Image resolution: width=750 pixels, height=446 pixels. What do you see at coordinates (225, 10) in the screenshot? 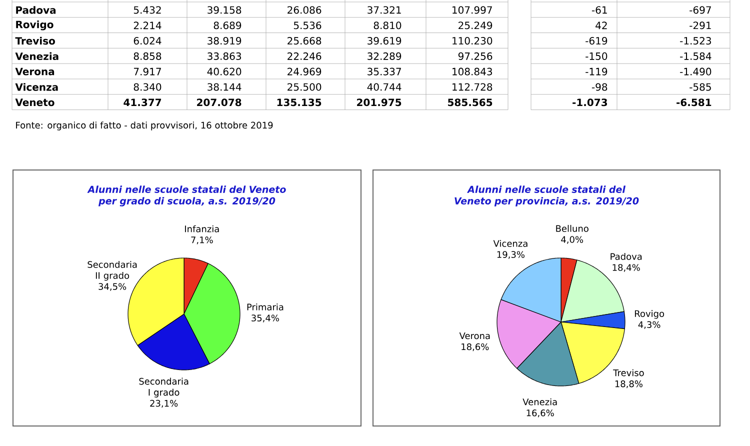
I see `text: 39.158` at bounding box center [225, 10].